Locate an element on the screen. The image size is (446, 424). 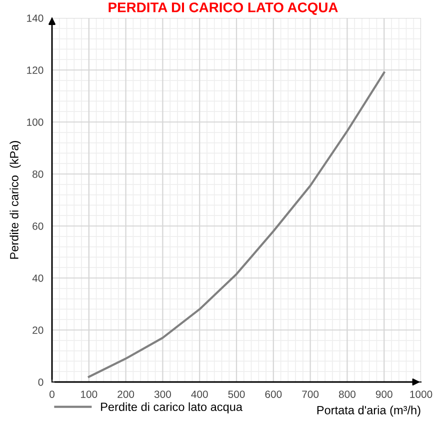
y-axis-title: Perdite di carico (kPa) is located at coordinates (15, 200).